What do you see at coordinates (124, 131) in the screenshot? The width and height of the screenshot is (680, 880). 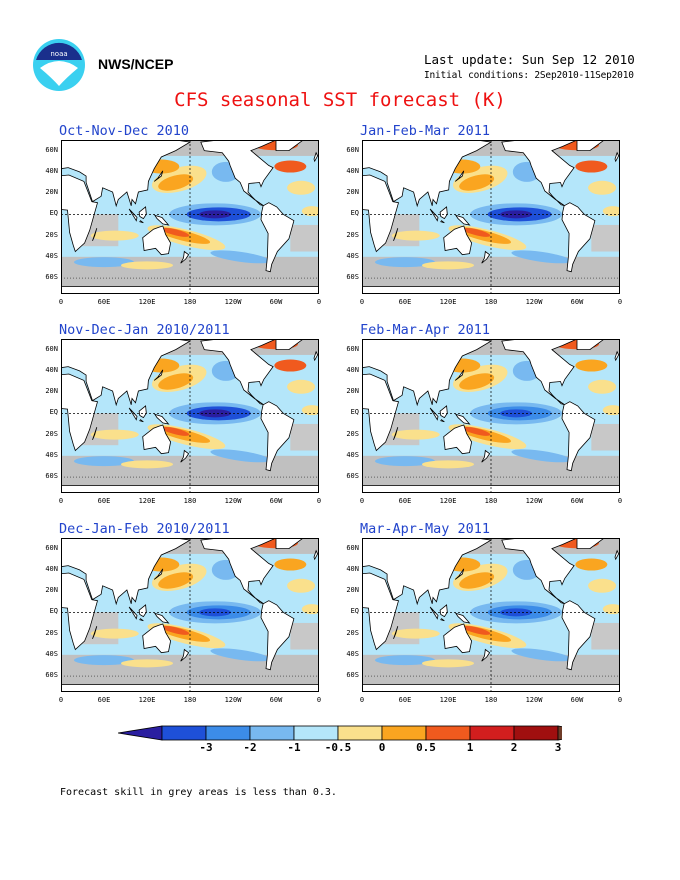 I see `panel-title: Oct-Nov-Dec 2010` at bounding box center [124, 131].